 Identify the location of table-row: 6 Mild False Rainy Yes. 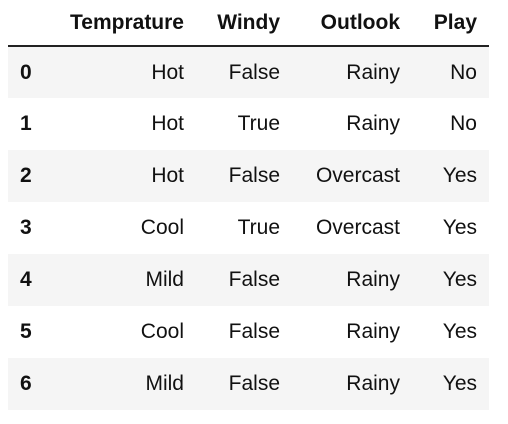
(248, 384).